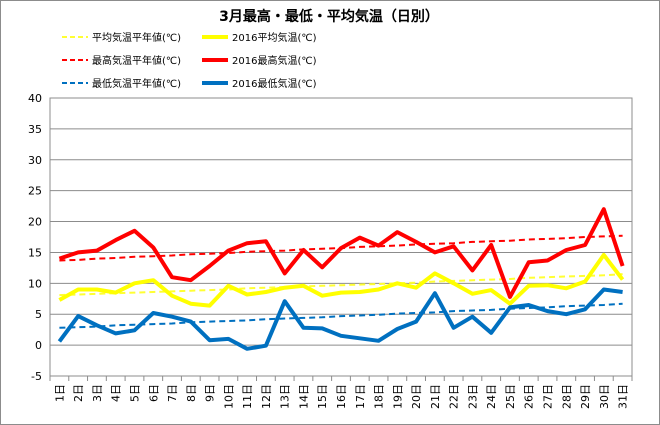  What do you see at coordinates (274, 83) in the screenshot?
I see `legend-label-5: 2016最低気温(℃)` at bounding box center [274, 83].